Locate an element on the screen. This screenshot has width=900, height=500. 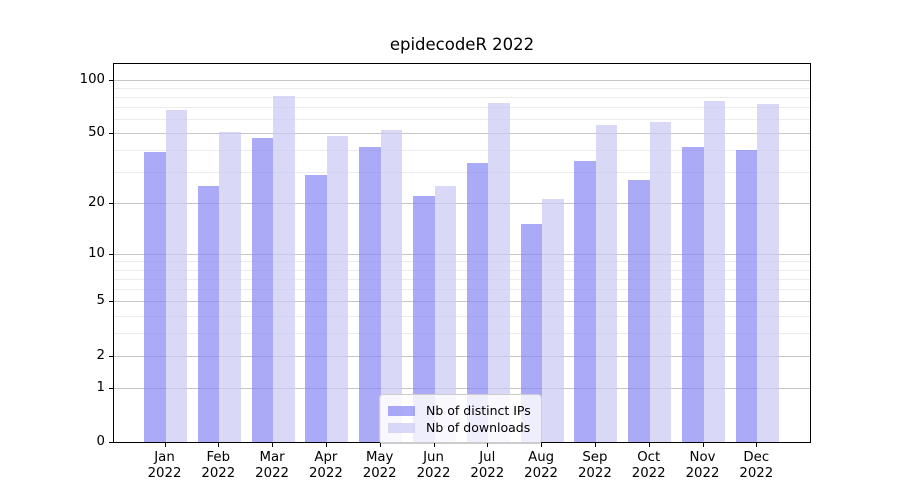
bar-ips-sep is located at coordinates (585, 301).